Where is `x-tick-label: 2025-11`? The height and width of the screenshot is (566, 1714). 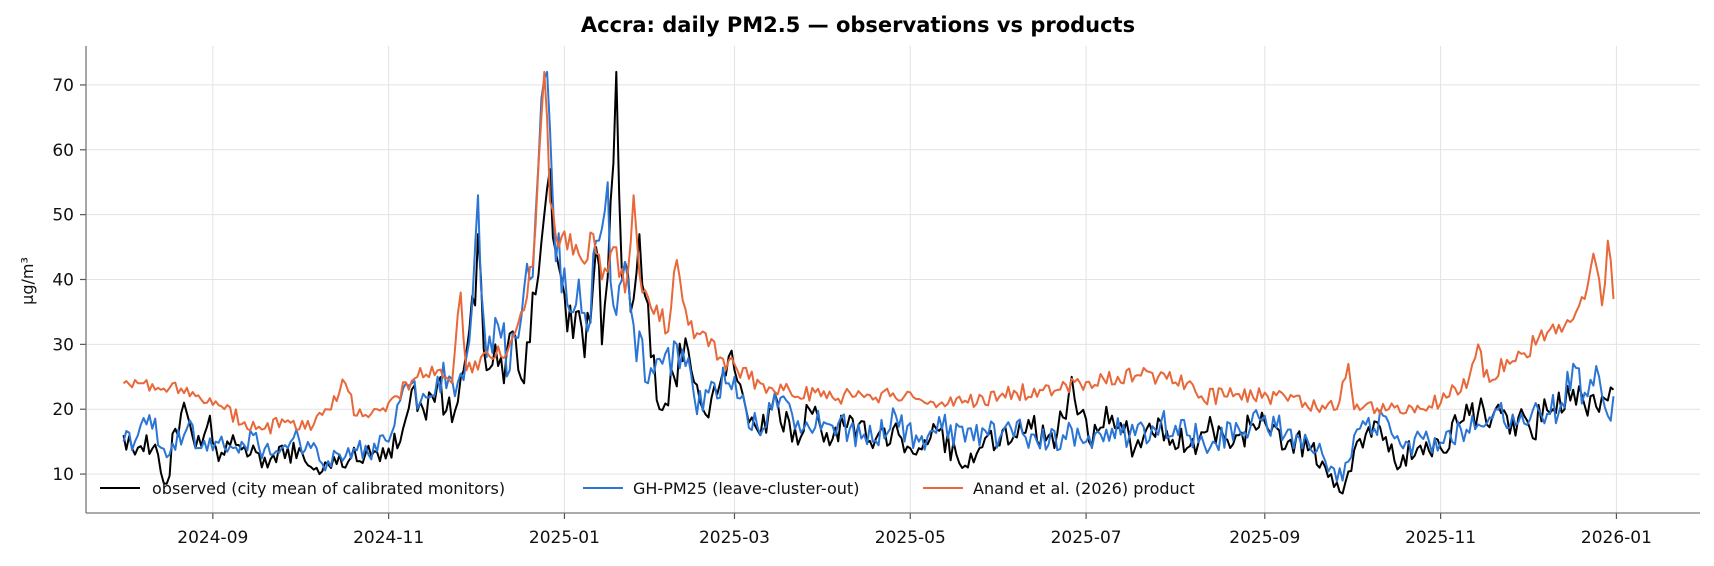
x-tick-label: 2025-11 is located at coordinates (1440, 538).